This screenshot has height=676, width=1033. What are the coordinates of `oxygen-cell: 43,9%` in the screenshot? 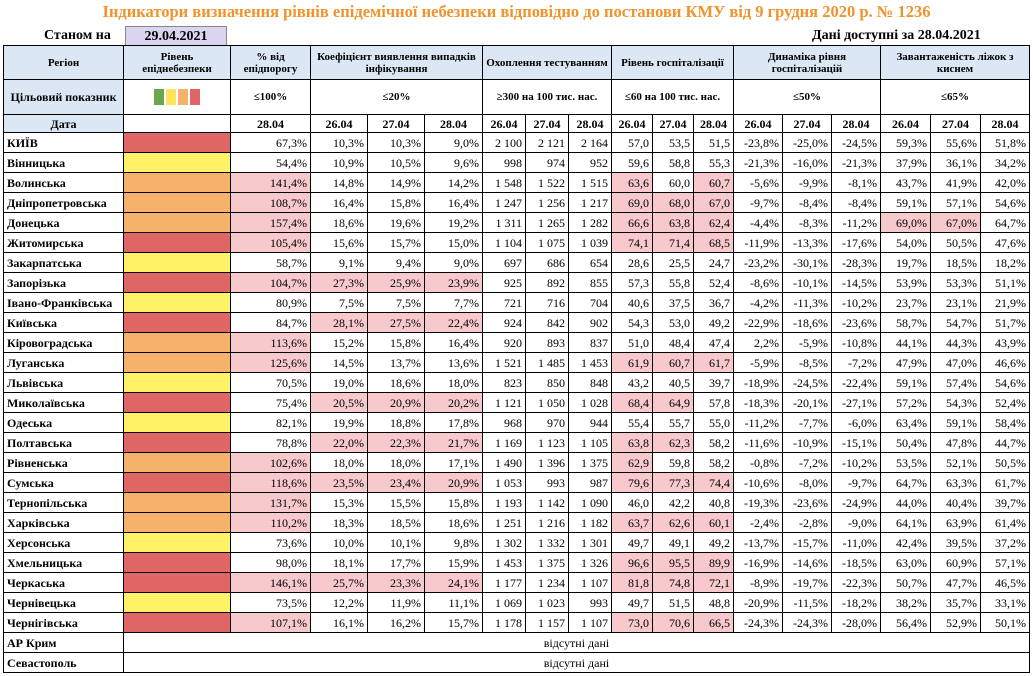 It's located at (1005, 342).